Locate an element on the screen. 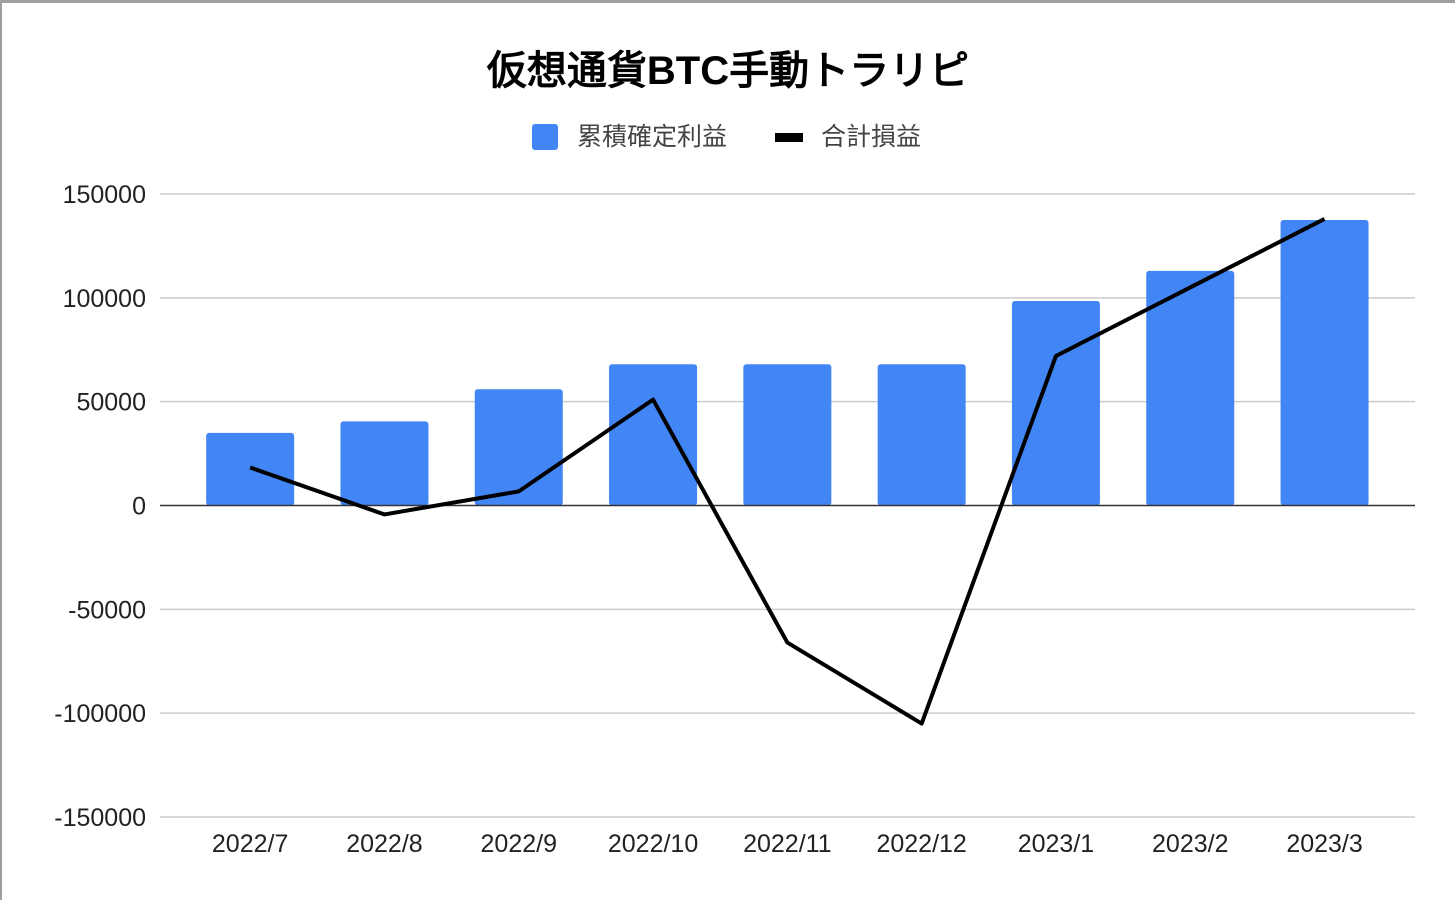 This screenshot has height=900, width=1455. y-tick-label: 150000 is located at coordinates (104, 195).